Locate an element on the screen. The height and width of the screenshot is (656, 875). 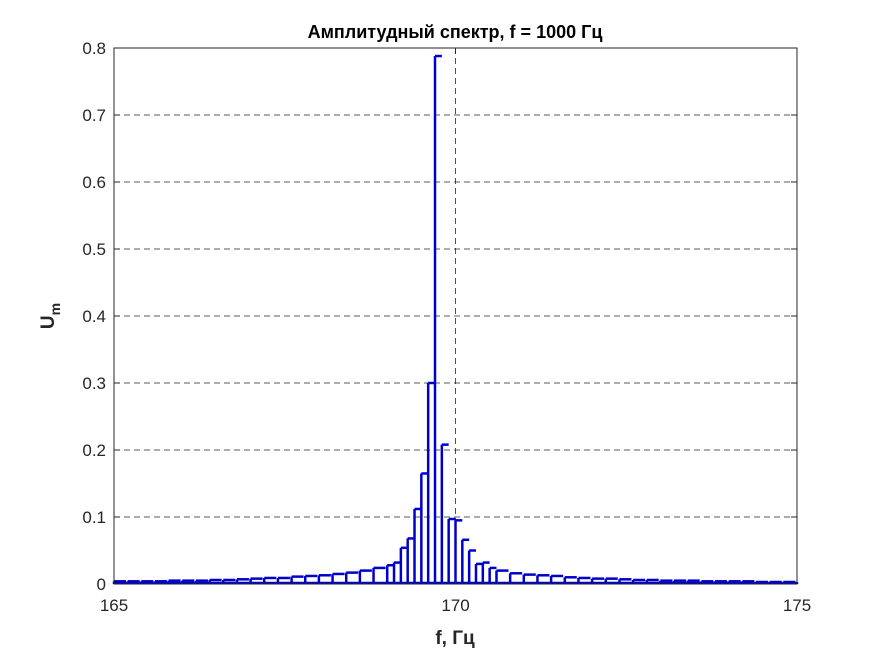
x-tick-label: 170 is located at coordinates (455, 605).